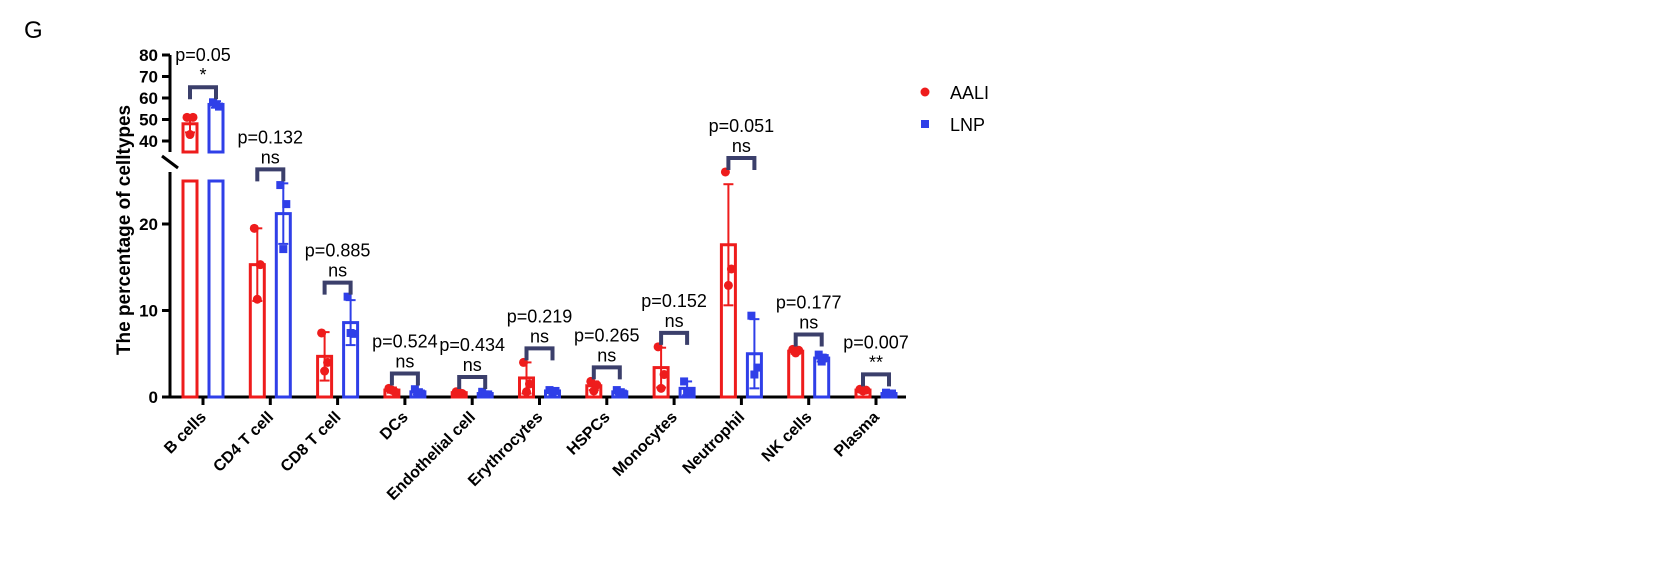 The width and height of the screenshot is (1669, 576). What do you see at coordinates (311, 442) in the screenshot?
I see `x-tick-label: CD8 T cell` at bounding box center [311, 442].